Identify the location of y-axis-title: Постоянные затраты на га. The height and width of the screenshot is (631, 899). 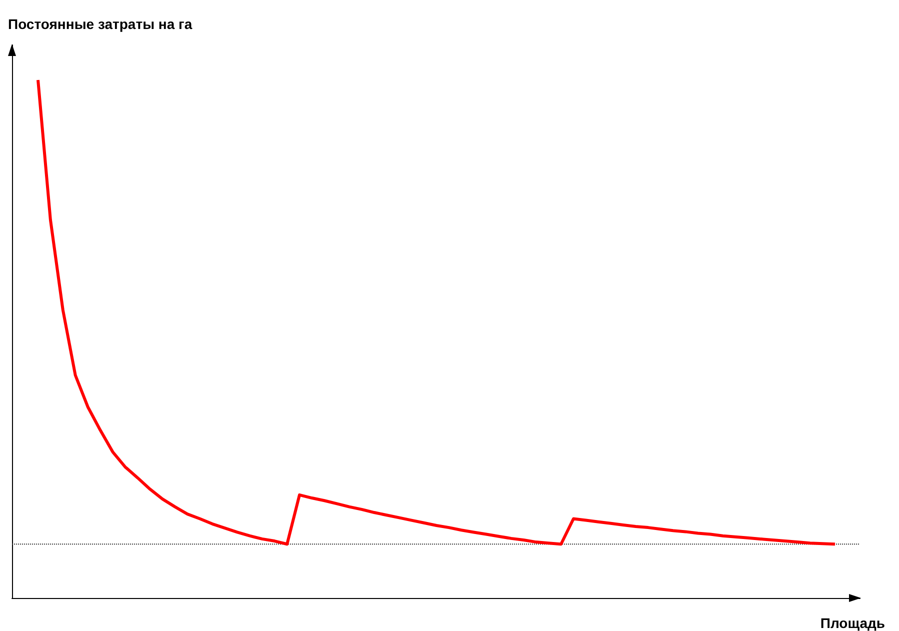
(100, 24).